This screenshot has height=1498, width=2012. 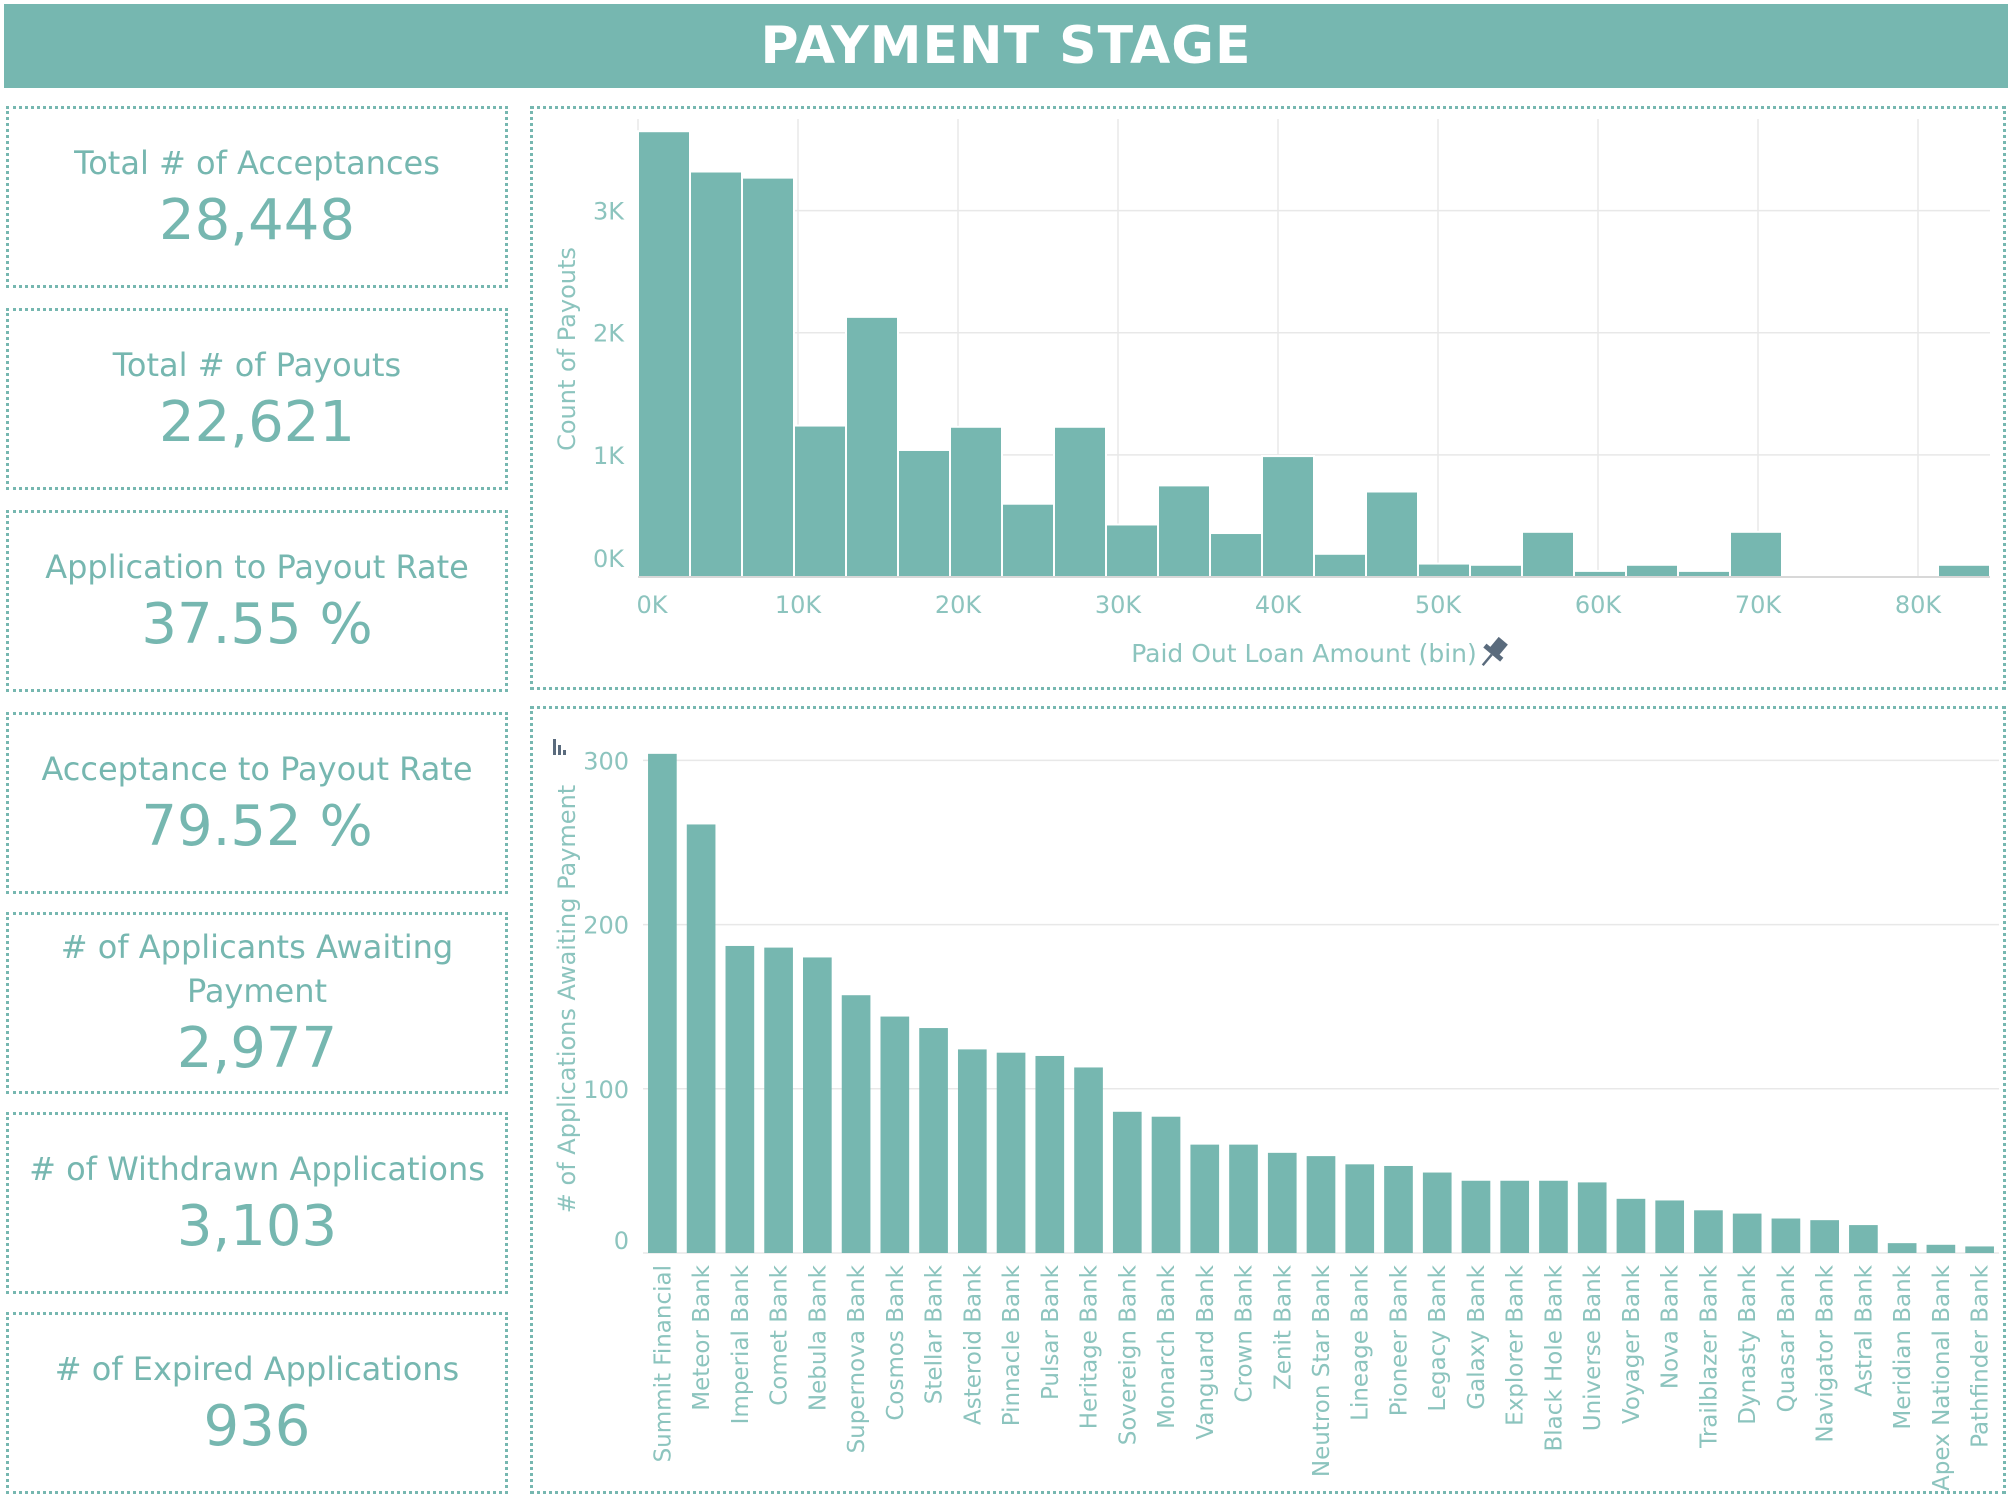 I want to click on bank-category-label: Meridian Bank, so click(x=1903, y=1346).